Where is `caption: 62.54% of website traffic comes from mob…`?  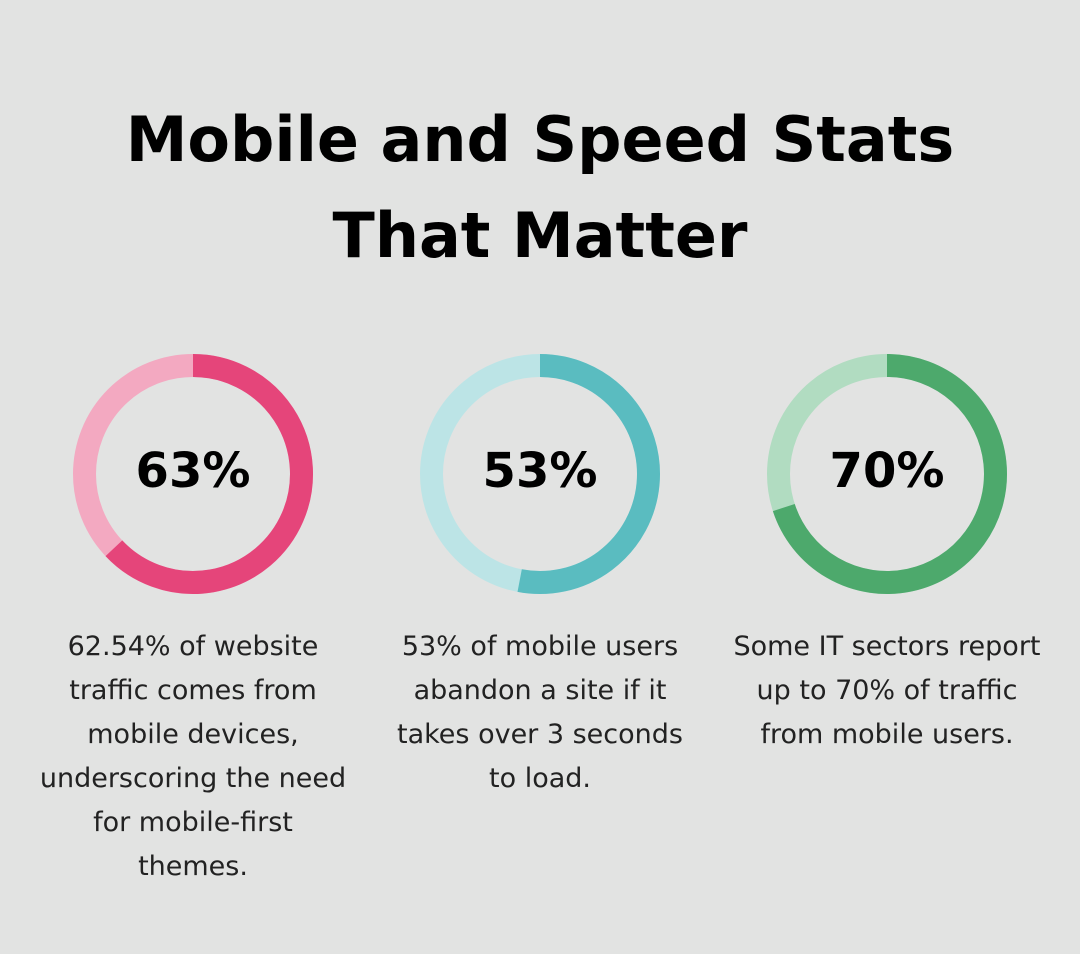 caption: 62.54% of website traffic comes from mob… is located at coordinates (193, 756).